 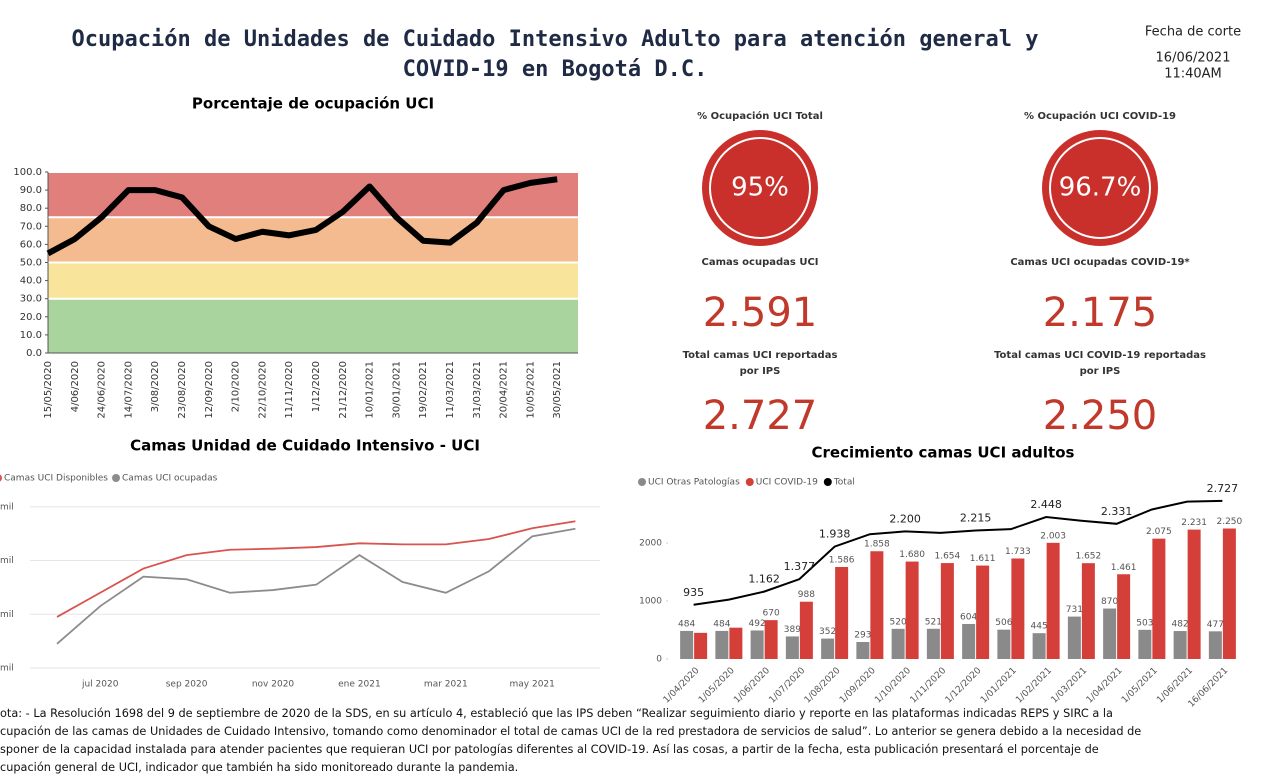 What do you see at coordinates (800, 566) in the screenshot?
I see `data-label: 1.377` at bounding box center [800, 566].